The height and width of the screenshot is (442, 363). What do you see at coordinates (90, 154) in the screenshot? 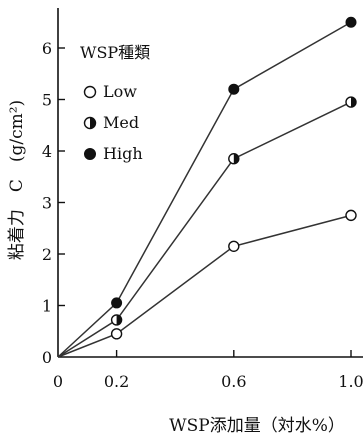
I see `legend-marker-high` at bounding box center [90, 154].